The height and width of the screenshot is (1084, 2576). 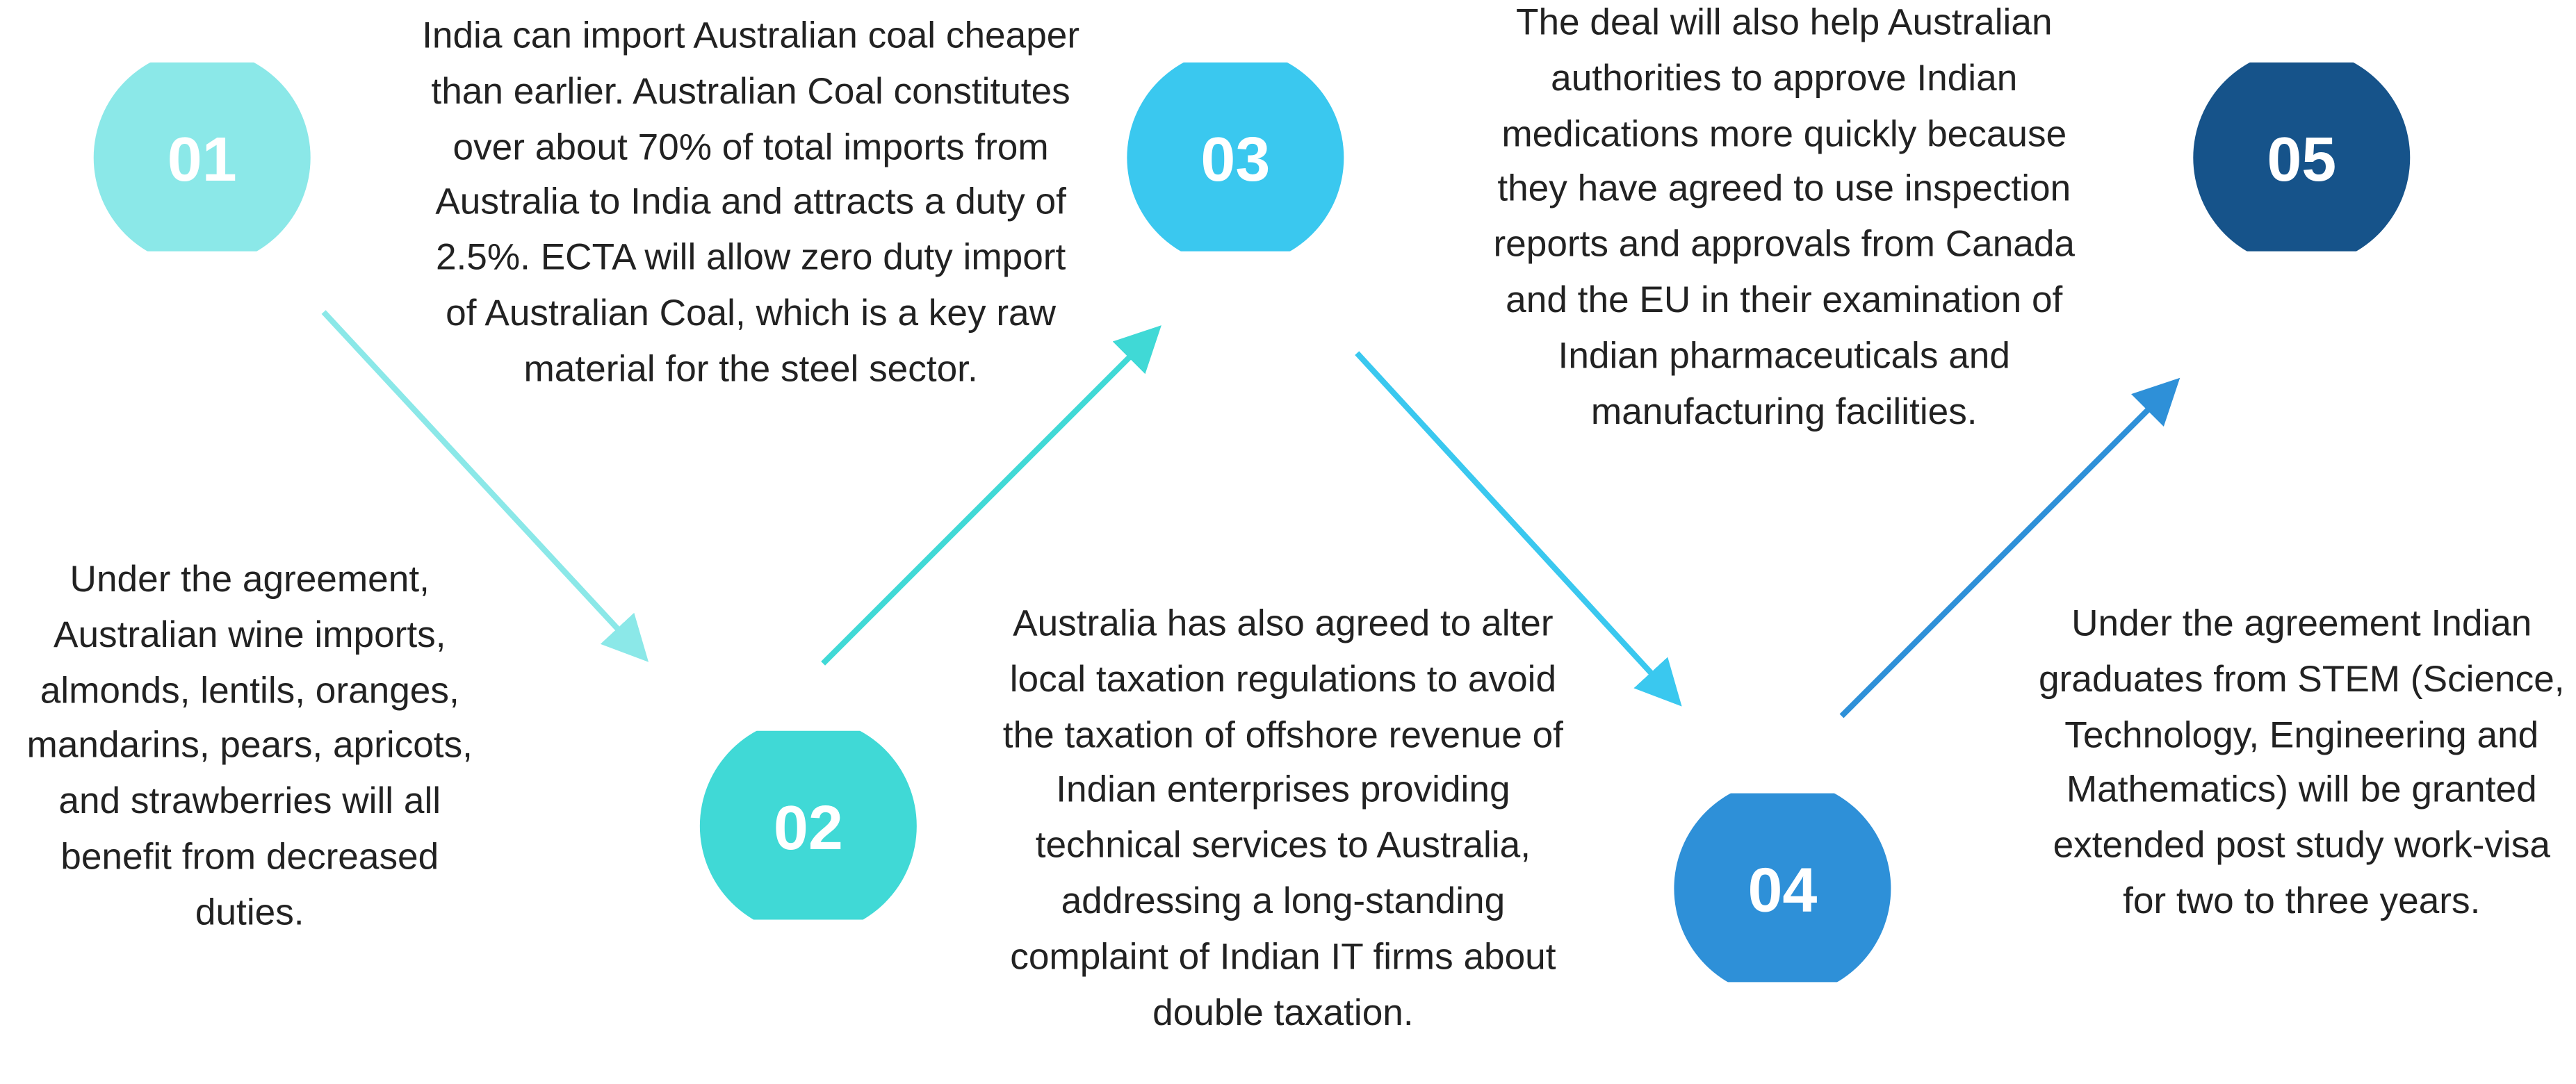 What do you see at coordinates (1782, 891) in the screenshot?
I see `step-number: 04` at bounding box center [1782, 891].